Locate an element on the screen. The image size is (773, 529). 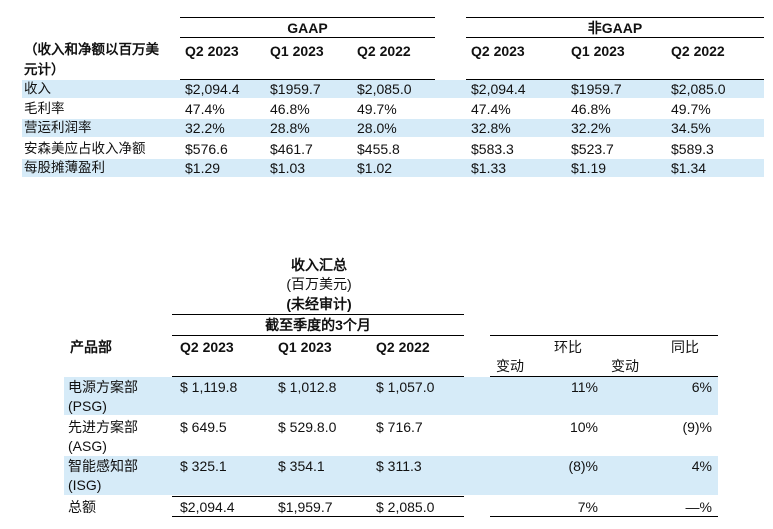
row-header-line1: （收入和净额以百万美 is located at coordinates (91, 49).